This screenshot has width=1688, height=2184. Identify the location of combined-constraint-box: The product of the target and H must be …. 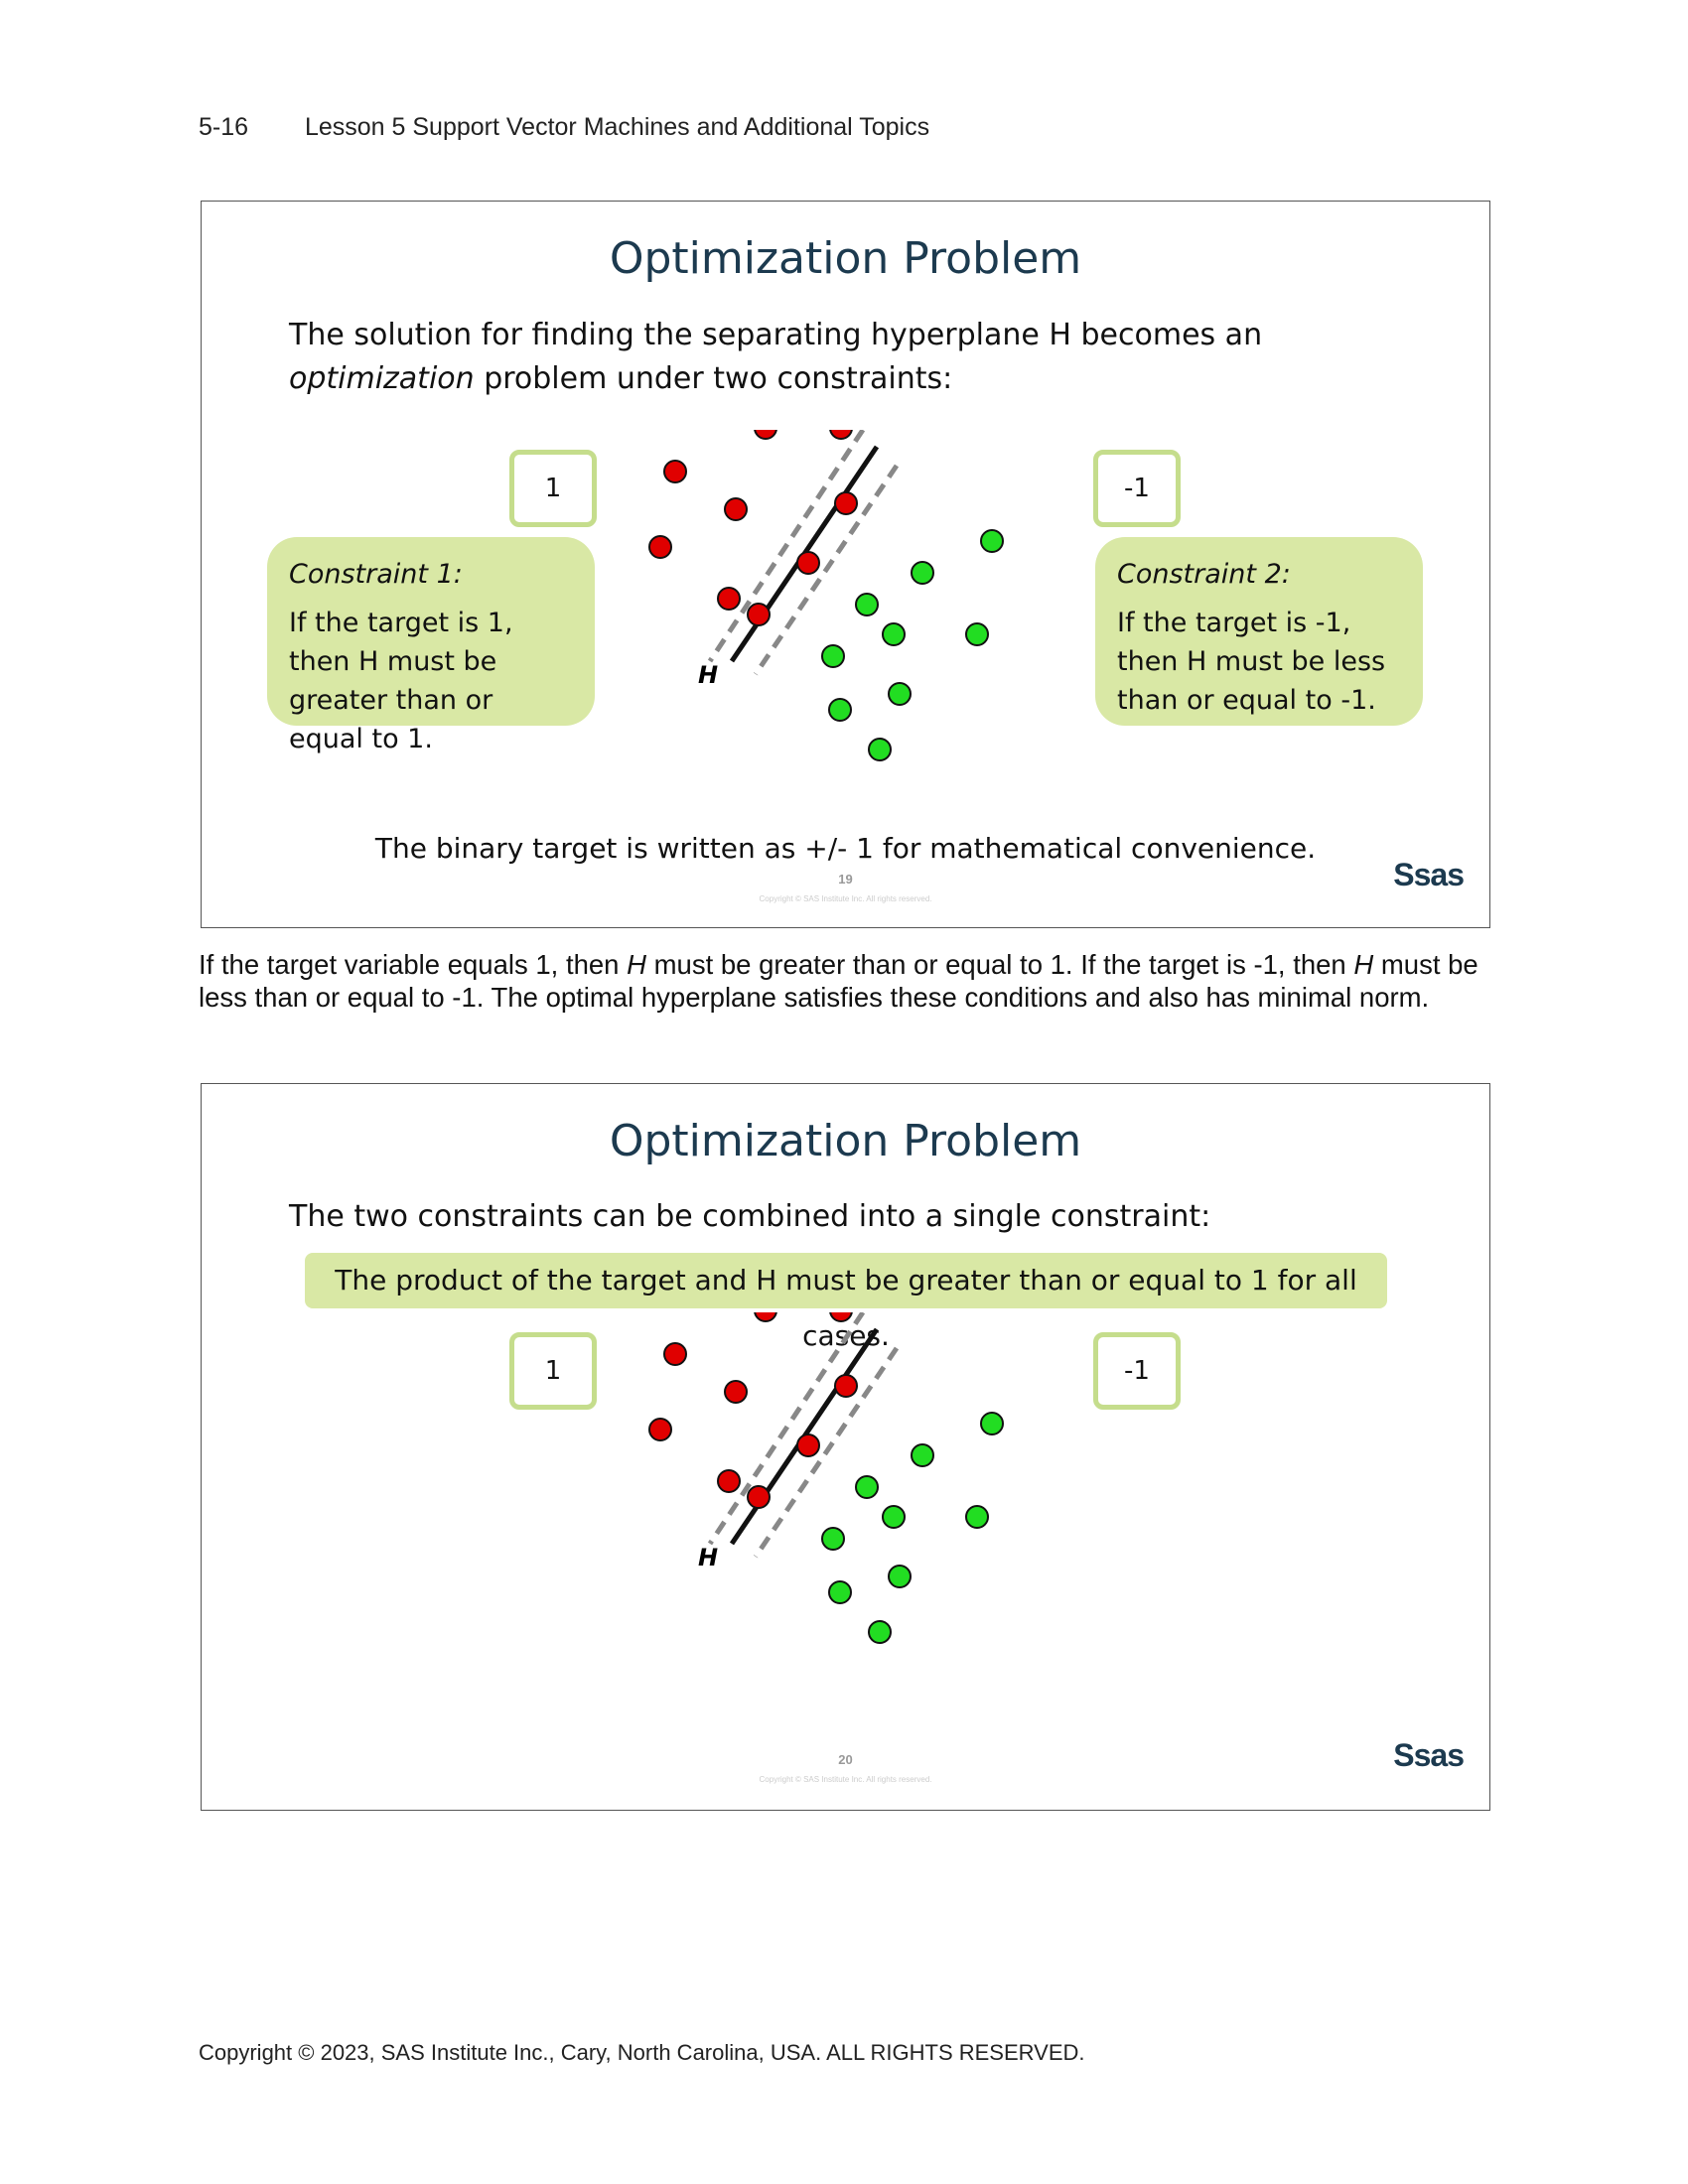
(846, 1302).